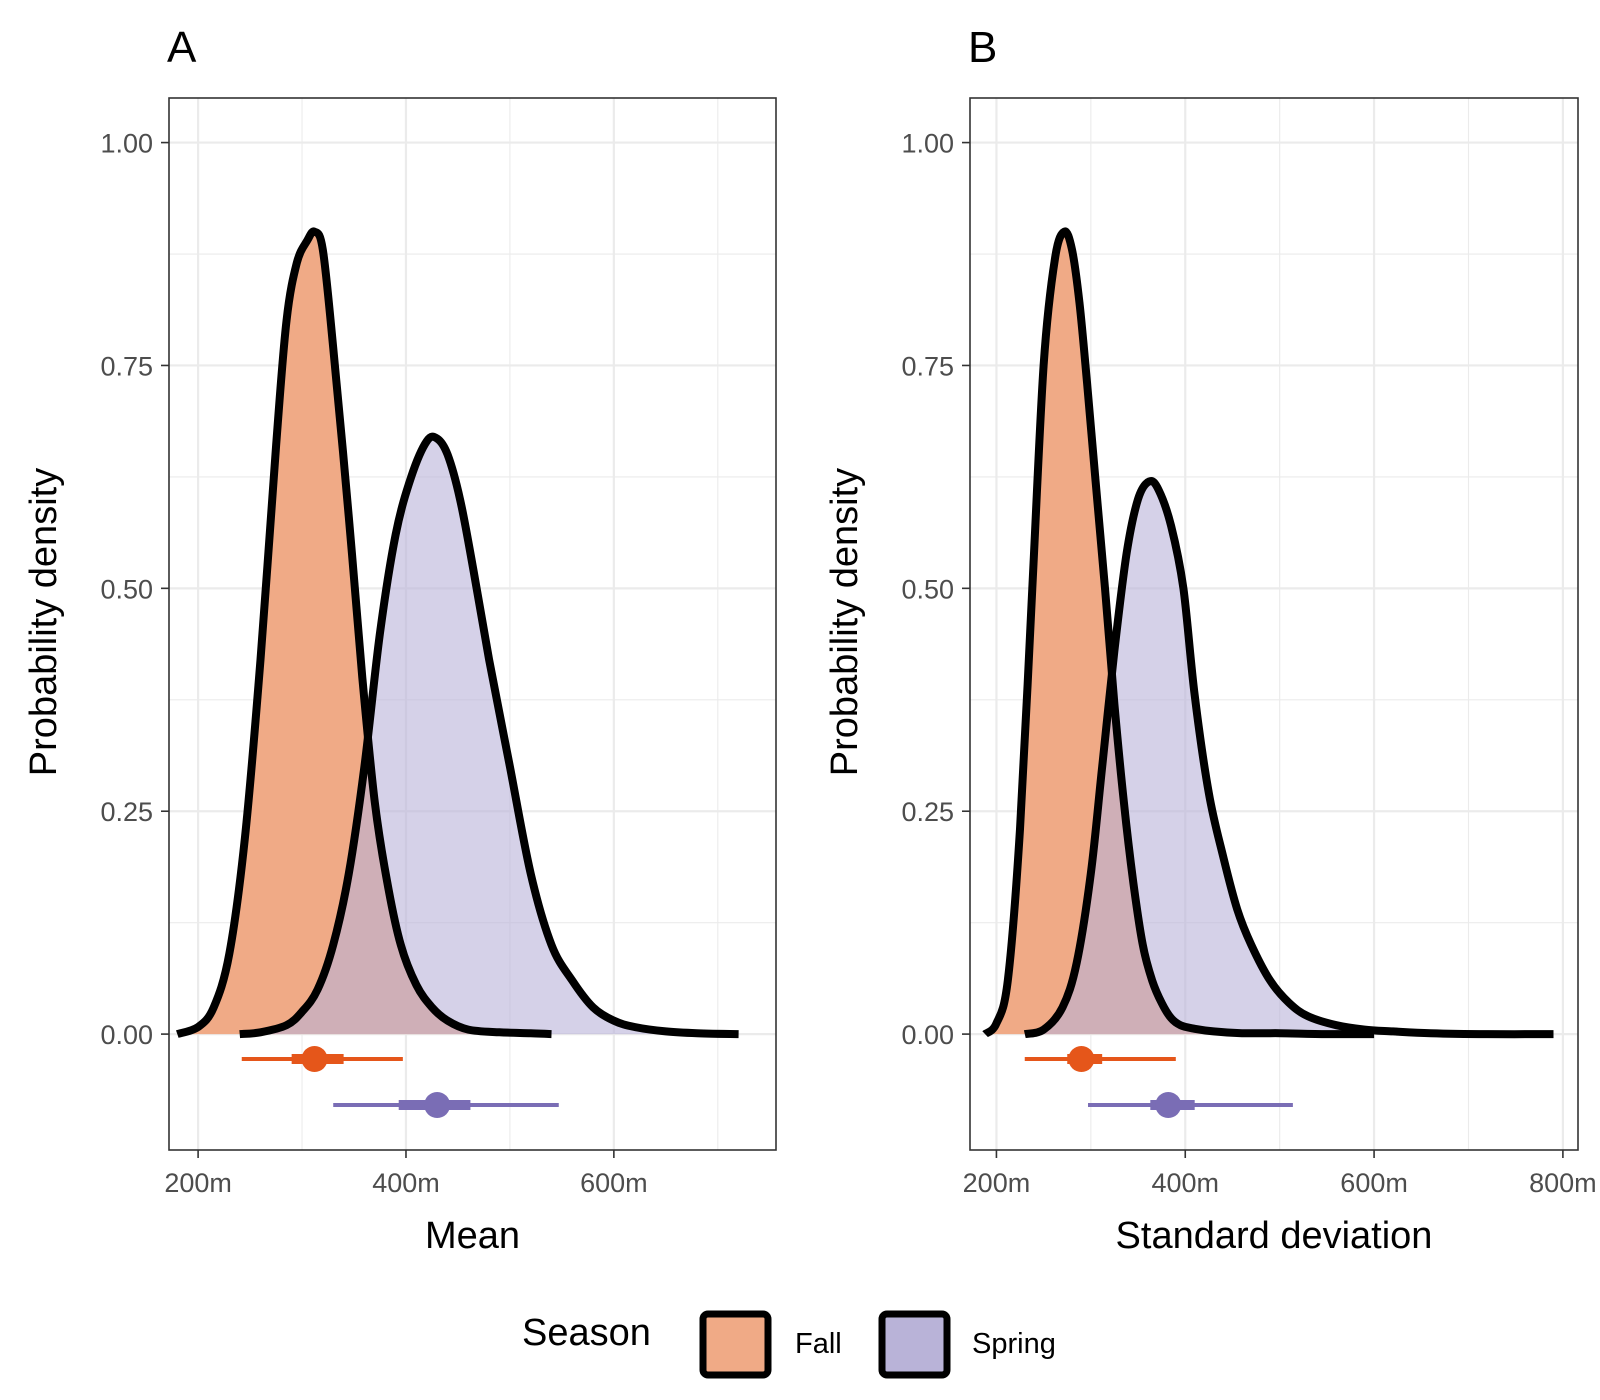 The width and height of the screenshot is (1600, 1400). What do you see at coordinates (818, 1344) in the screenshot?
I see `legend-label-fall: Fall` at bounding box center [818, 1344].